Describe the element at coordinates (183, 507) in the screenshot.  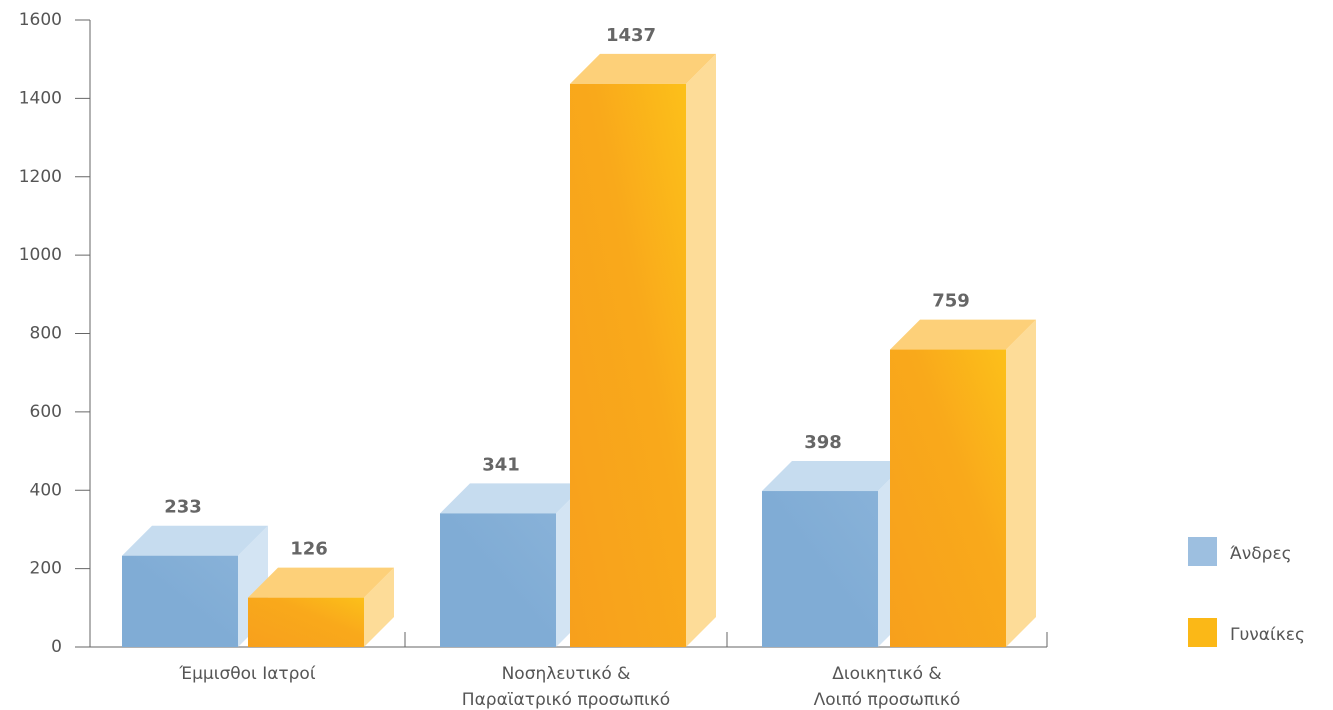
I see `value-label: 233` at that location.